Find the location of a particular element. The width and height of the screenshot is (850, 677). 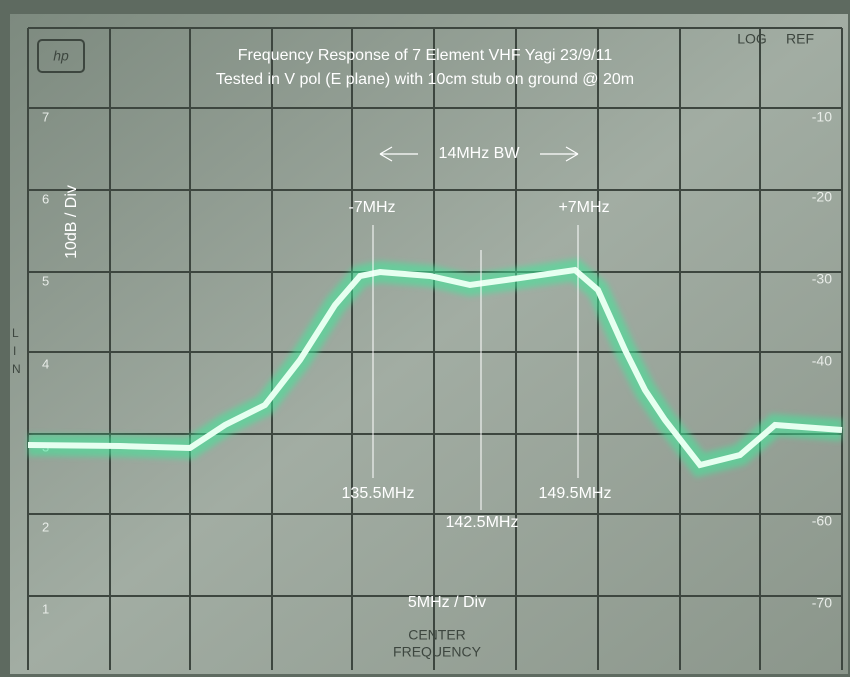

left-scale-label: 1 is located at coordinates (45, 608).